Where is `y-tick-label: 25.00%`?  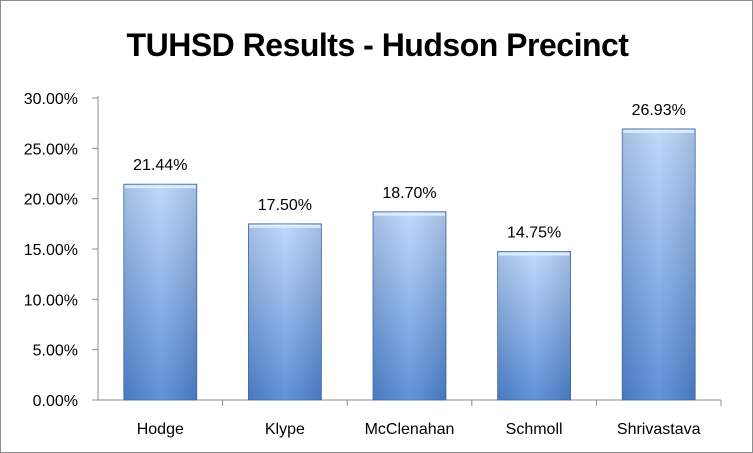 y-tick-label: 25.00% is located at coordinates (51, 149).